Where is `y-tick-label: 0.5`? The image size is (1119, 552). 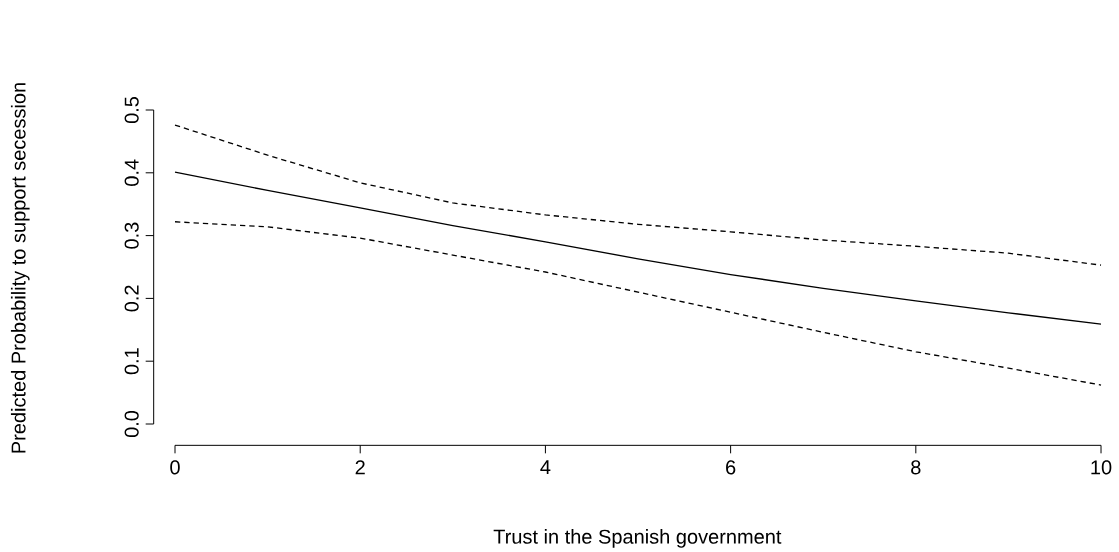
y-tick-label: 0.5 is located at coordinates (131, 110).